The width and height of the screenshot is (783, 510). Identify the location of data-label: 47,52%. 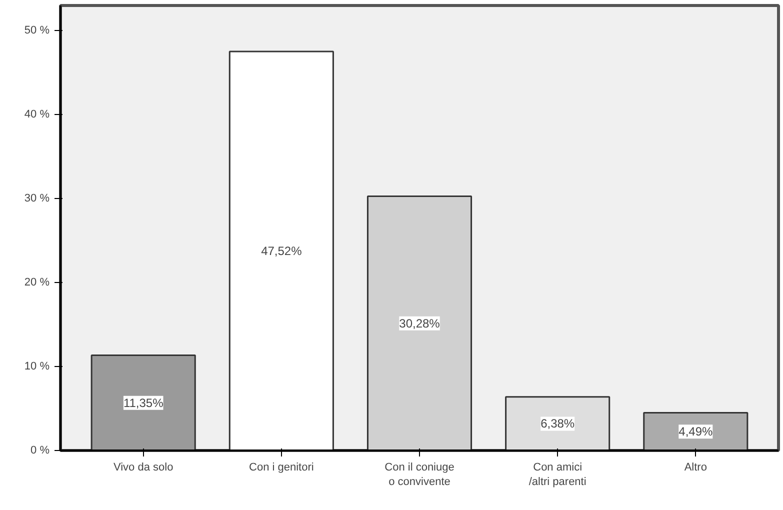
(281, 251).